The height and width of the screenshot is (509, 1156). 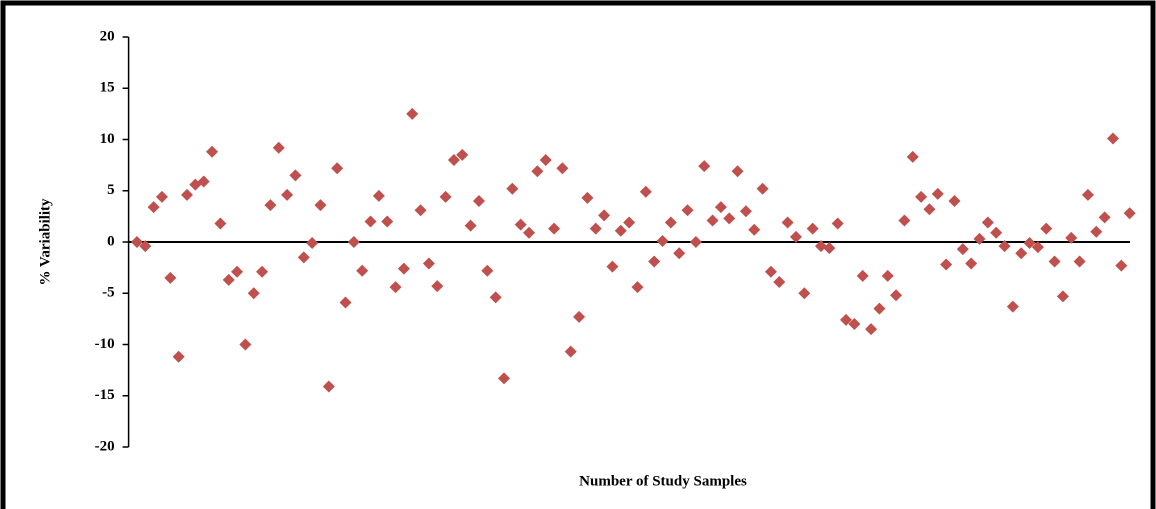 What do you see at coordinates (111, 190) in the screenshot?
I see `y-tick-label: 5` at bounding box center [111, 190].